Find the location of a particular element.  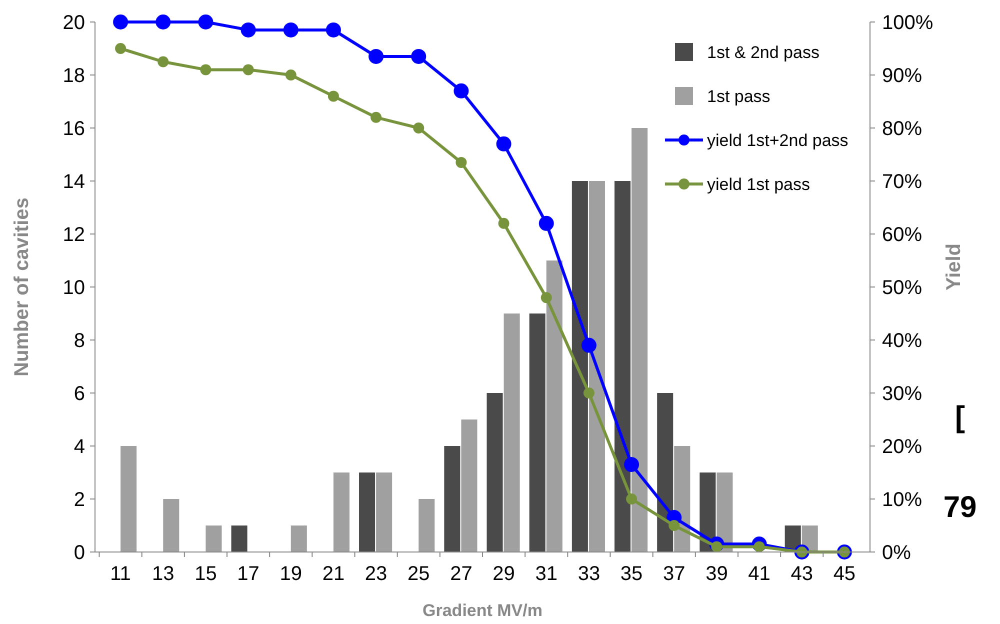

y2-tick-label: 0% is located at coordinates (897, 553).